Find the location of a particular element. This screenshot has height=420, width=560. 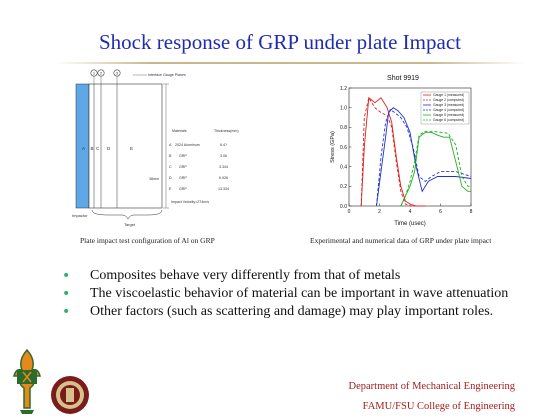

y-tick-label: 0.8 is located at coordinates (343, 128).